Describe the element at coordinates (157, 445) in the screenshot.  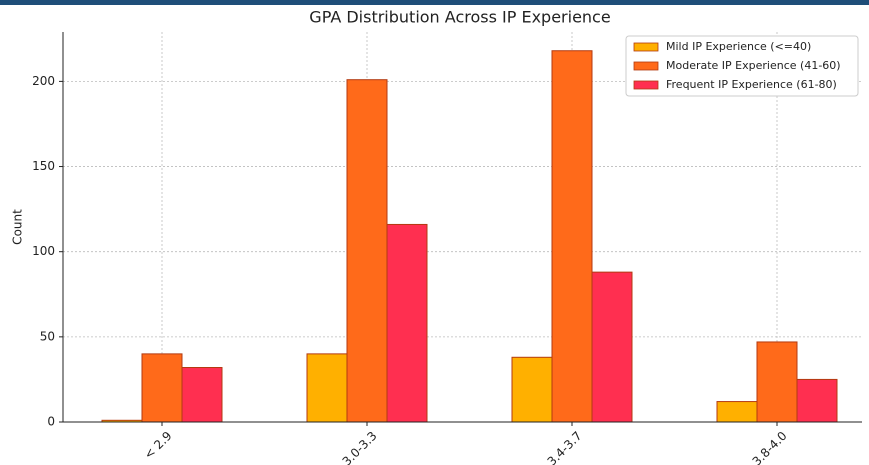
I see `x-tick-label: < 2.9` at that location.